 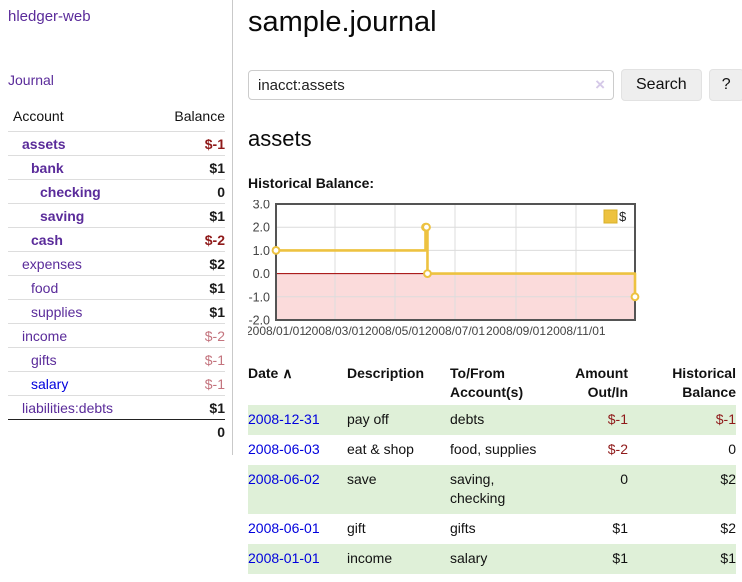 What do you see at coordinates (52, 263) in the screenshot?
I see `account-link-expenses: expenses` at bounding box center [52, 263].